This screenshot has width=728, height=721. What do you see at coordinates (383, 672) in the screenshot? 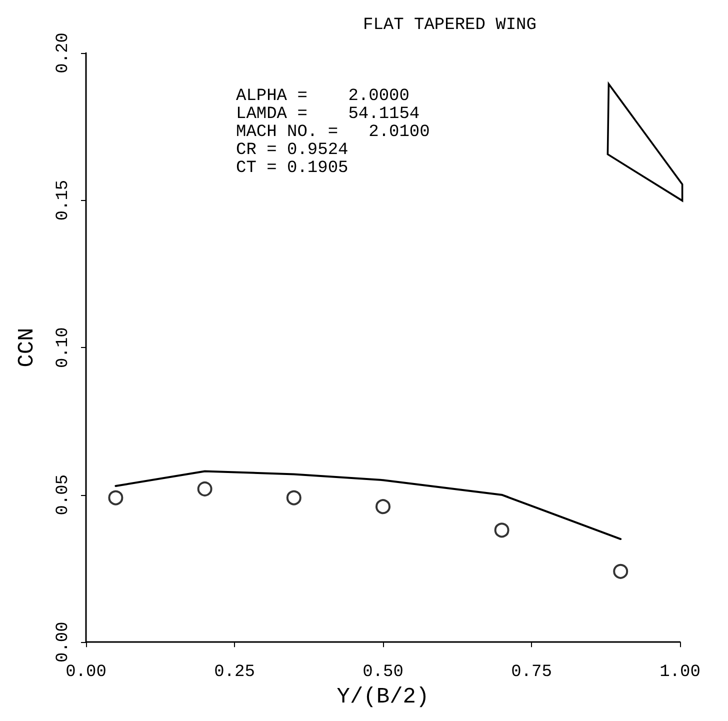
I see `x-tick-label: 0.50` at bounding box center [383, 672].